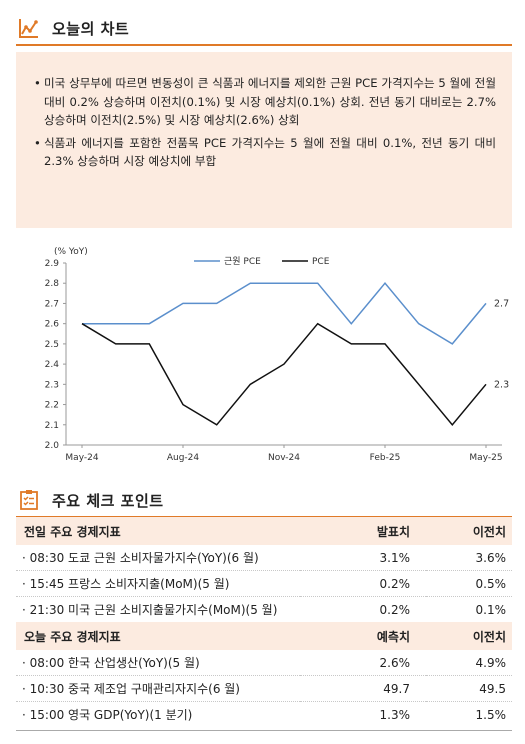  Describe the element at coordinates (52, 284) in the screenshot. I see `y-tick-label: 2.8` at that location.